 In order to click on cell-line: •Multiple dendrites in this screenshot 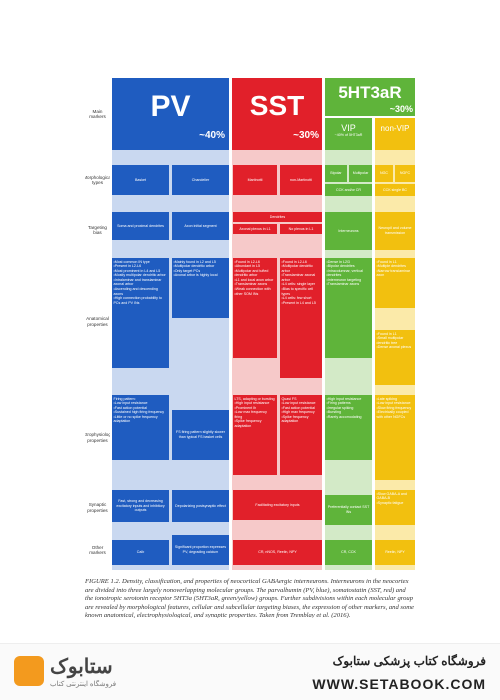, I will do `click(391, 266)`.